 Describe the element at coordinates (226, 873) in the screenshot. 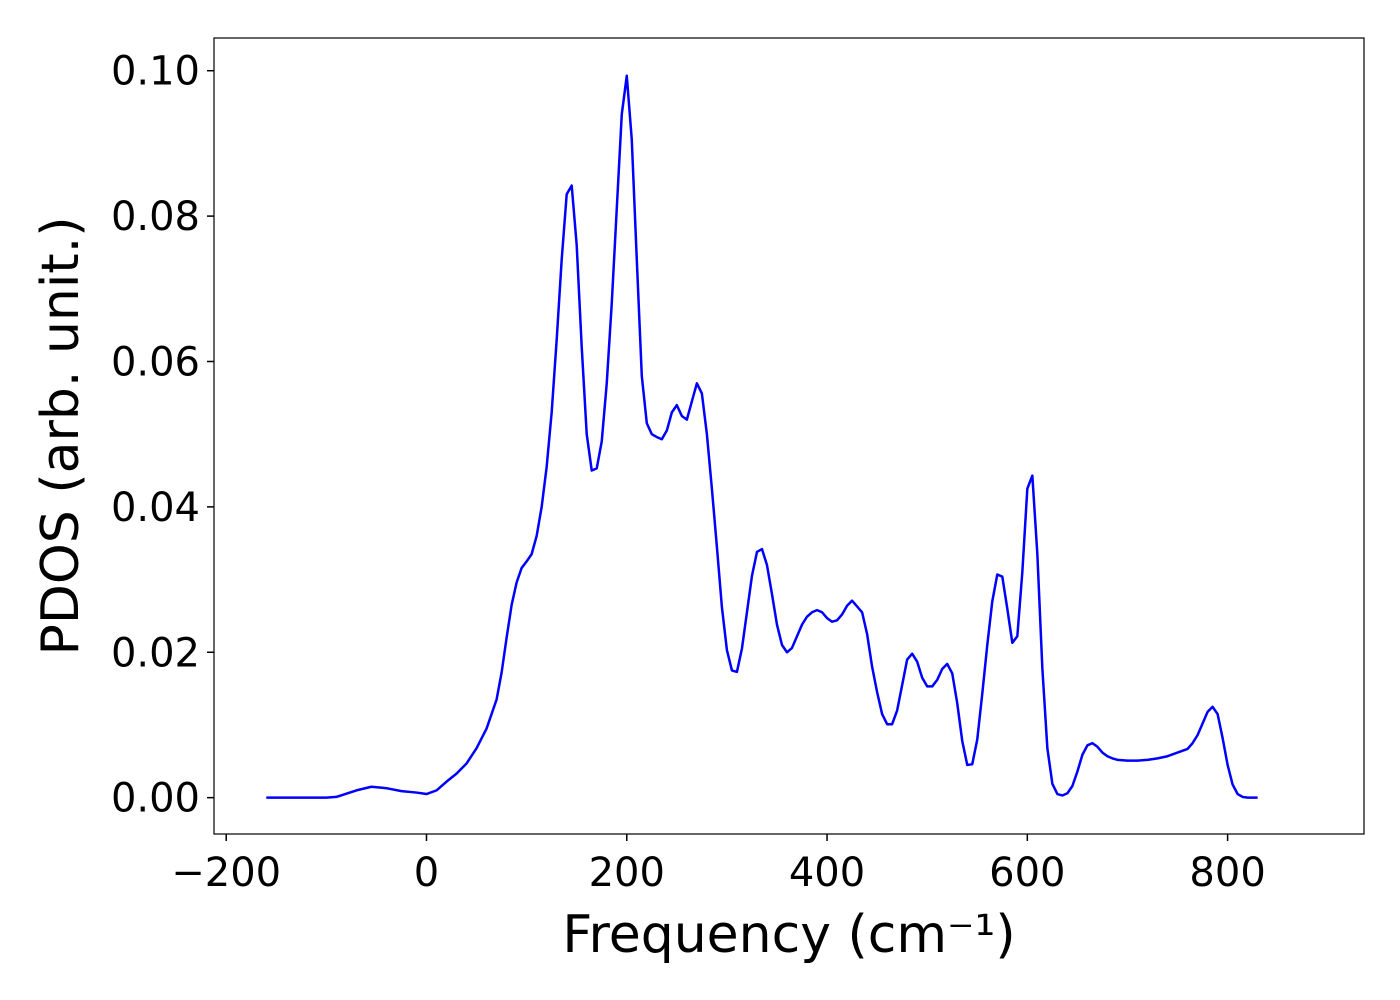

I see `x-tick-label: −200` at that location.